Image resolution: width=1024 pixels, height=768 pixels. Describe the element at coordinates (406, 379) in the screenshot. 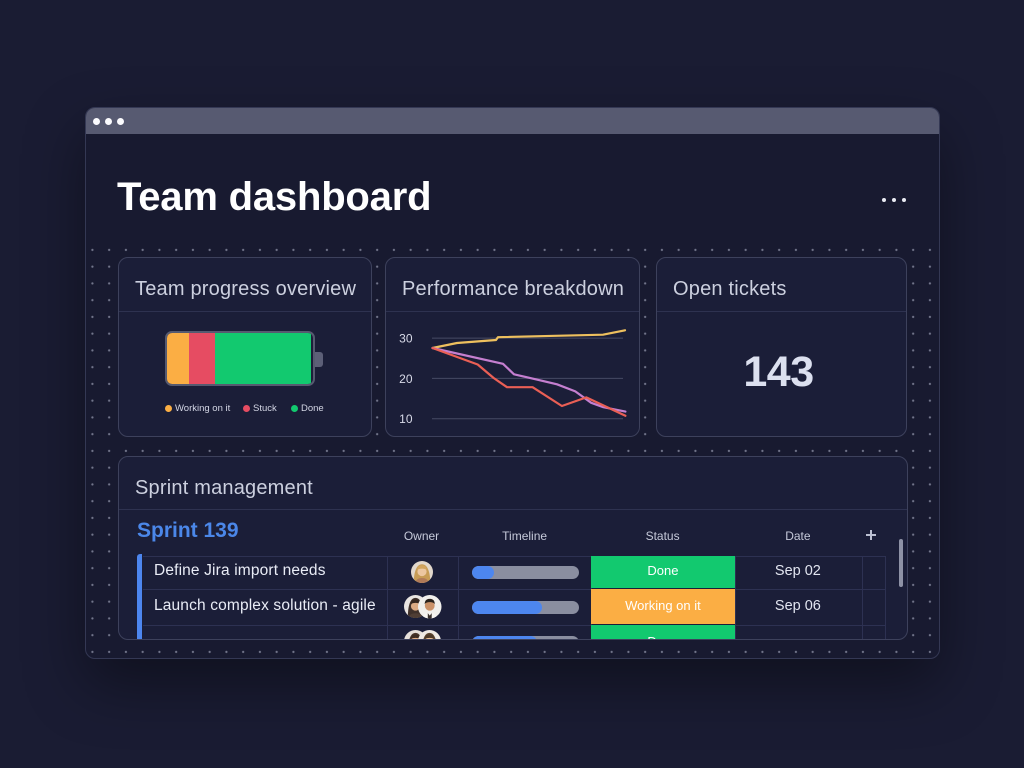

I see `svg-text: 20` at that location.